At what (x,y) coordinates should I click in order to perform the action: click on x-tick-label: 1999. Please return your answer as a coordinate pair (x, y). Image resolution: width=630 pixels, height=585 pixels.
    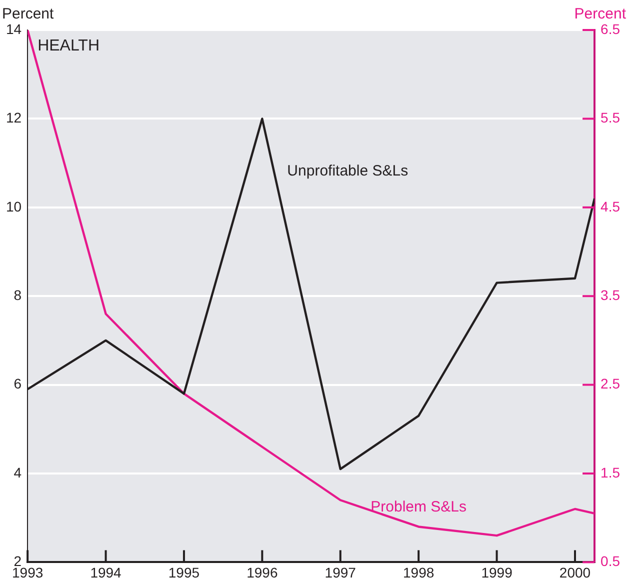
    Looking at the image, I should click on (497, 572).